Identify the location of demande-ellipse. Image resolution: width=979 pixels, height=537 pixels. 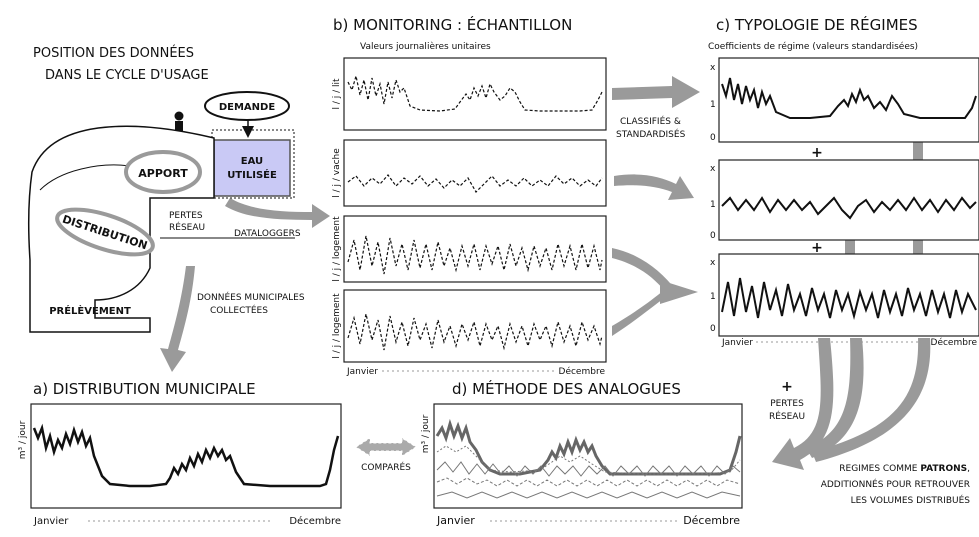
(247, 106).